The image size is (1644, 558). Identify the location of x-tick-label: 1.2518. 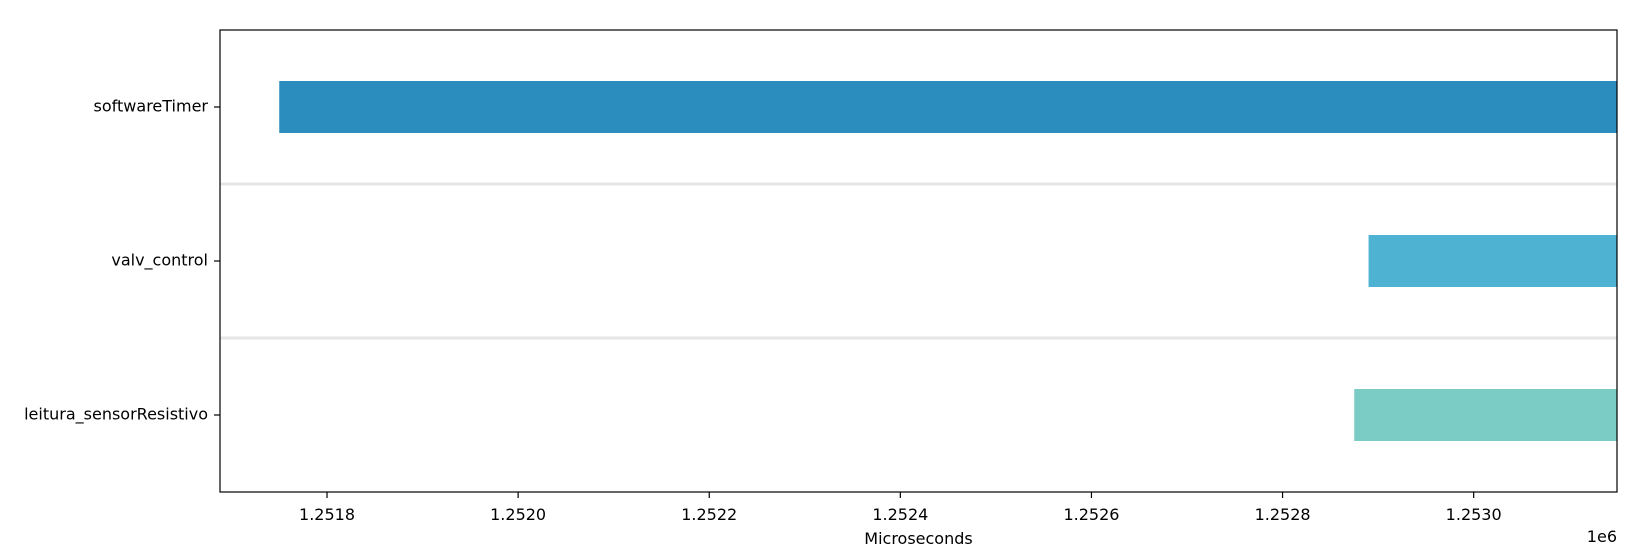
(327, 514).